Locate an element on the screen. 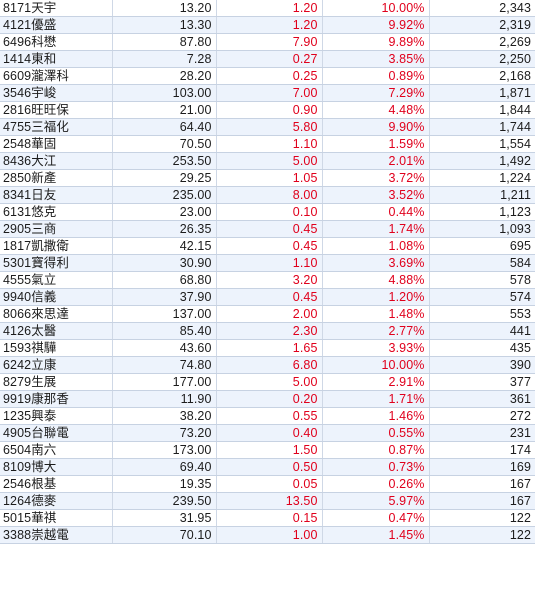  change-cell: 2.00 is located at coordinates (269, 314).